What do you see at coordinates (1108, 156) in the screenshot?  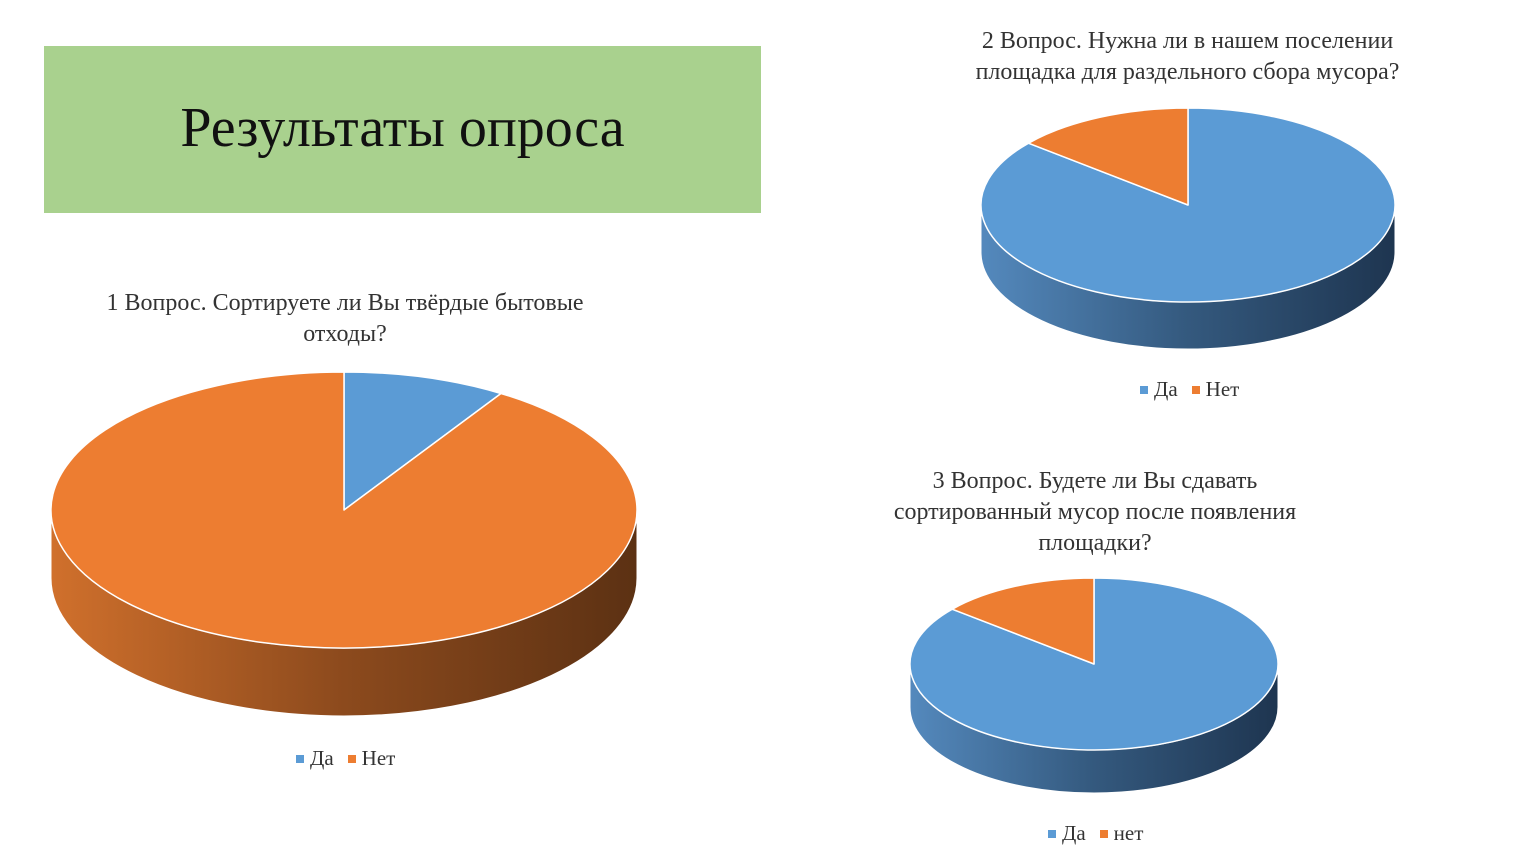 I see `pie-2-slice-net` at bounding box center [1108, 156].